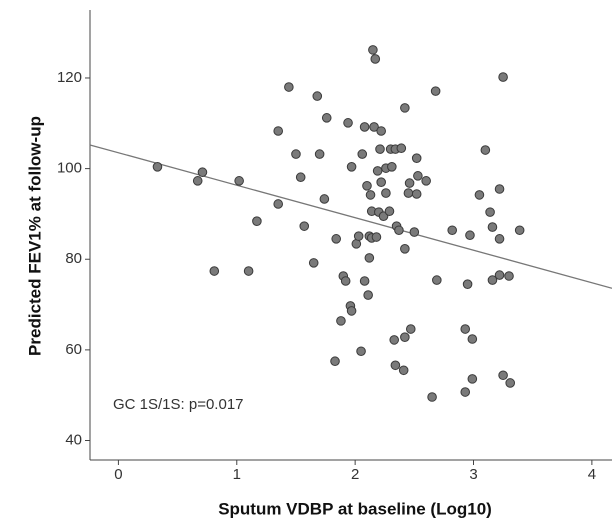 This screenshot has width=612, height=530. What do you see at coordinates (34, 236) in the screenshot?
I see `y-axis-label: Predicted FEV1% at follow-up` at bounding box center [34, 236].